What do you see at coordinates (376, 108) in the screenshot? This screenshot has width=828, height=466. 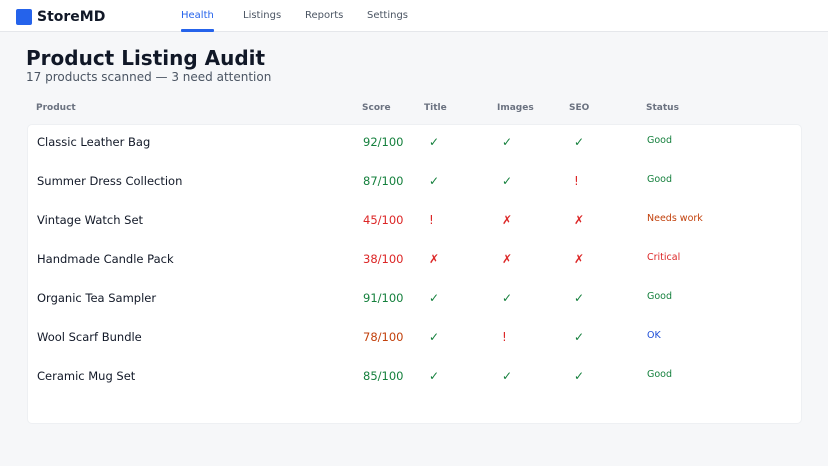 I see `column-header-score: Score` at bounding box center [376, 108].